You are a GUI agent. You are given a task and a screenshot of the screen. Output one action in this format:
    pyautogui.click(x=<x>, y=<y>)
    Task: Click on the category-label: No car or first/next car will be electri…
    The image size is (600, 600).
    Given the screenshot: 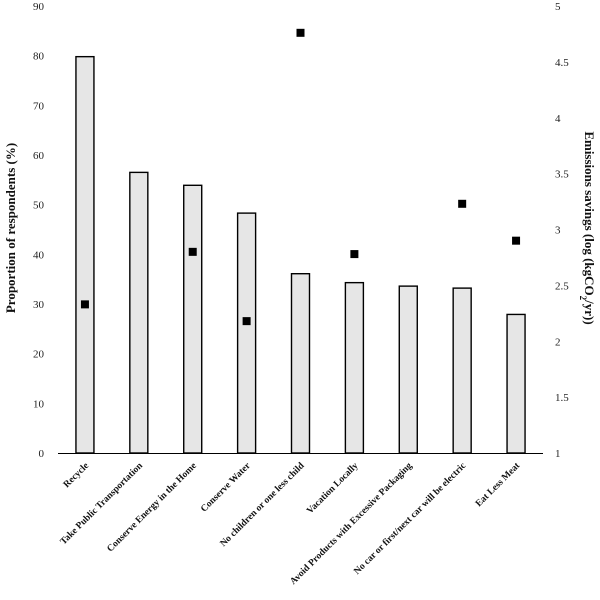 What is the action you would take?
    pyautogui.click(x=410, y=519)
    